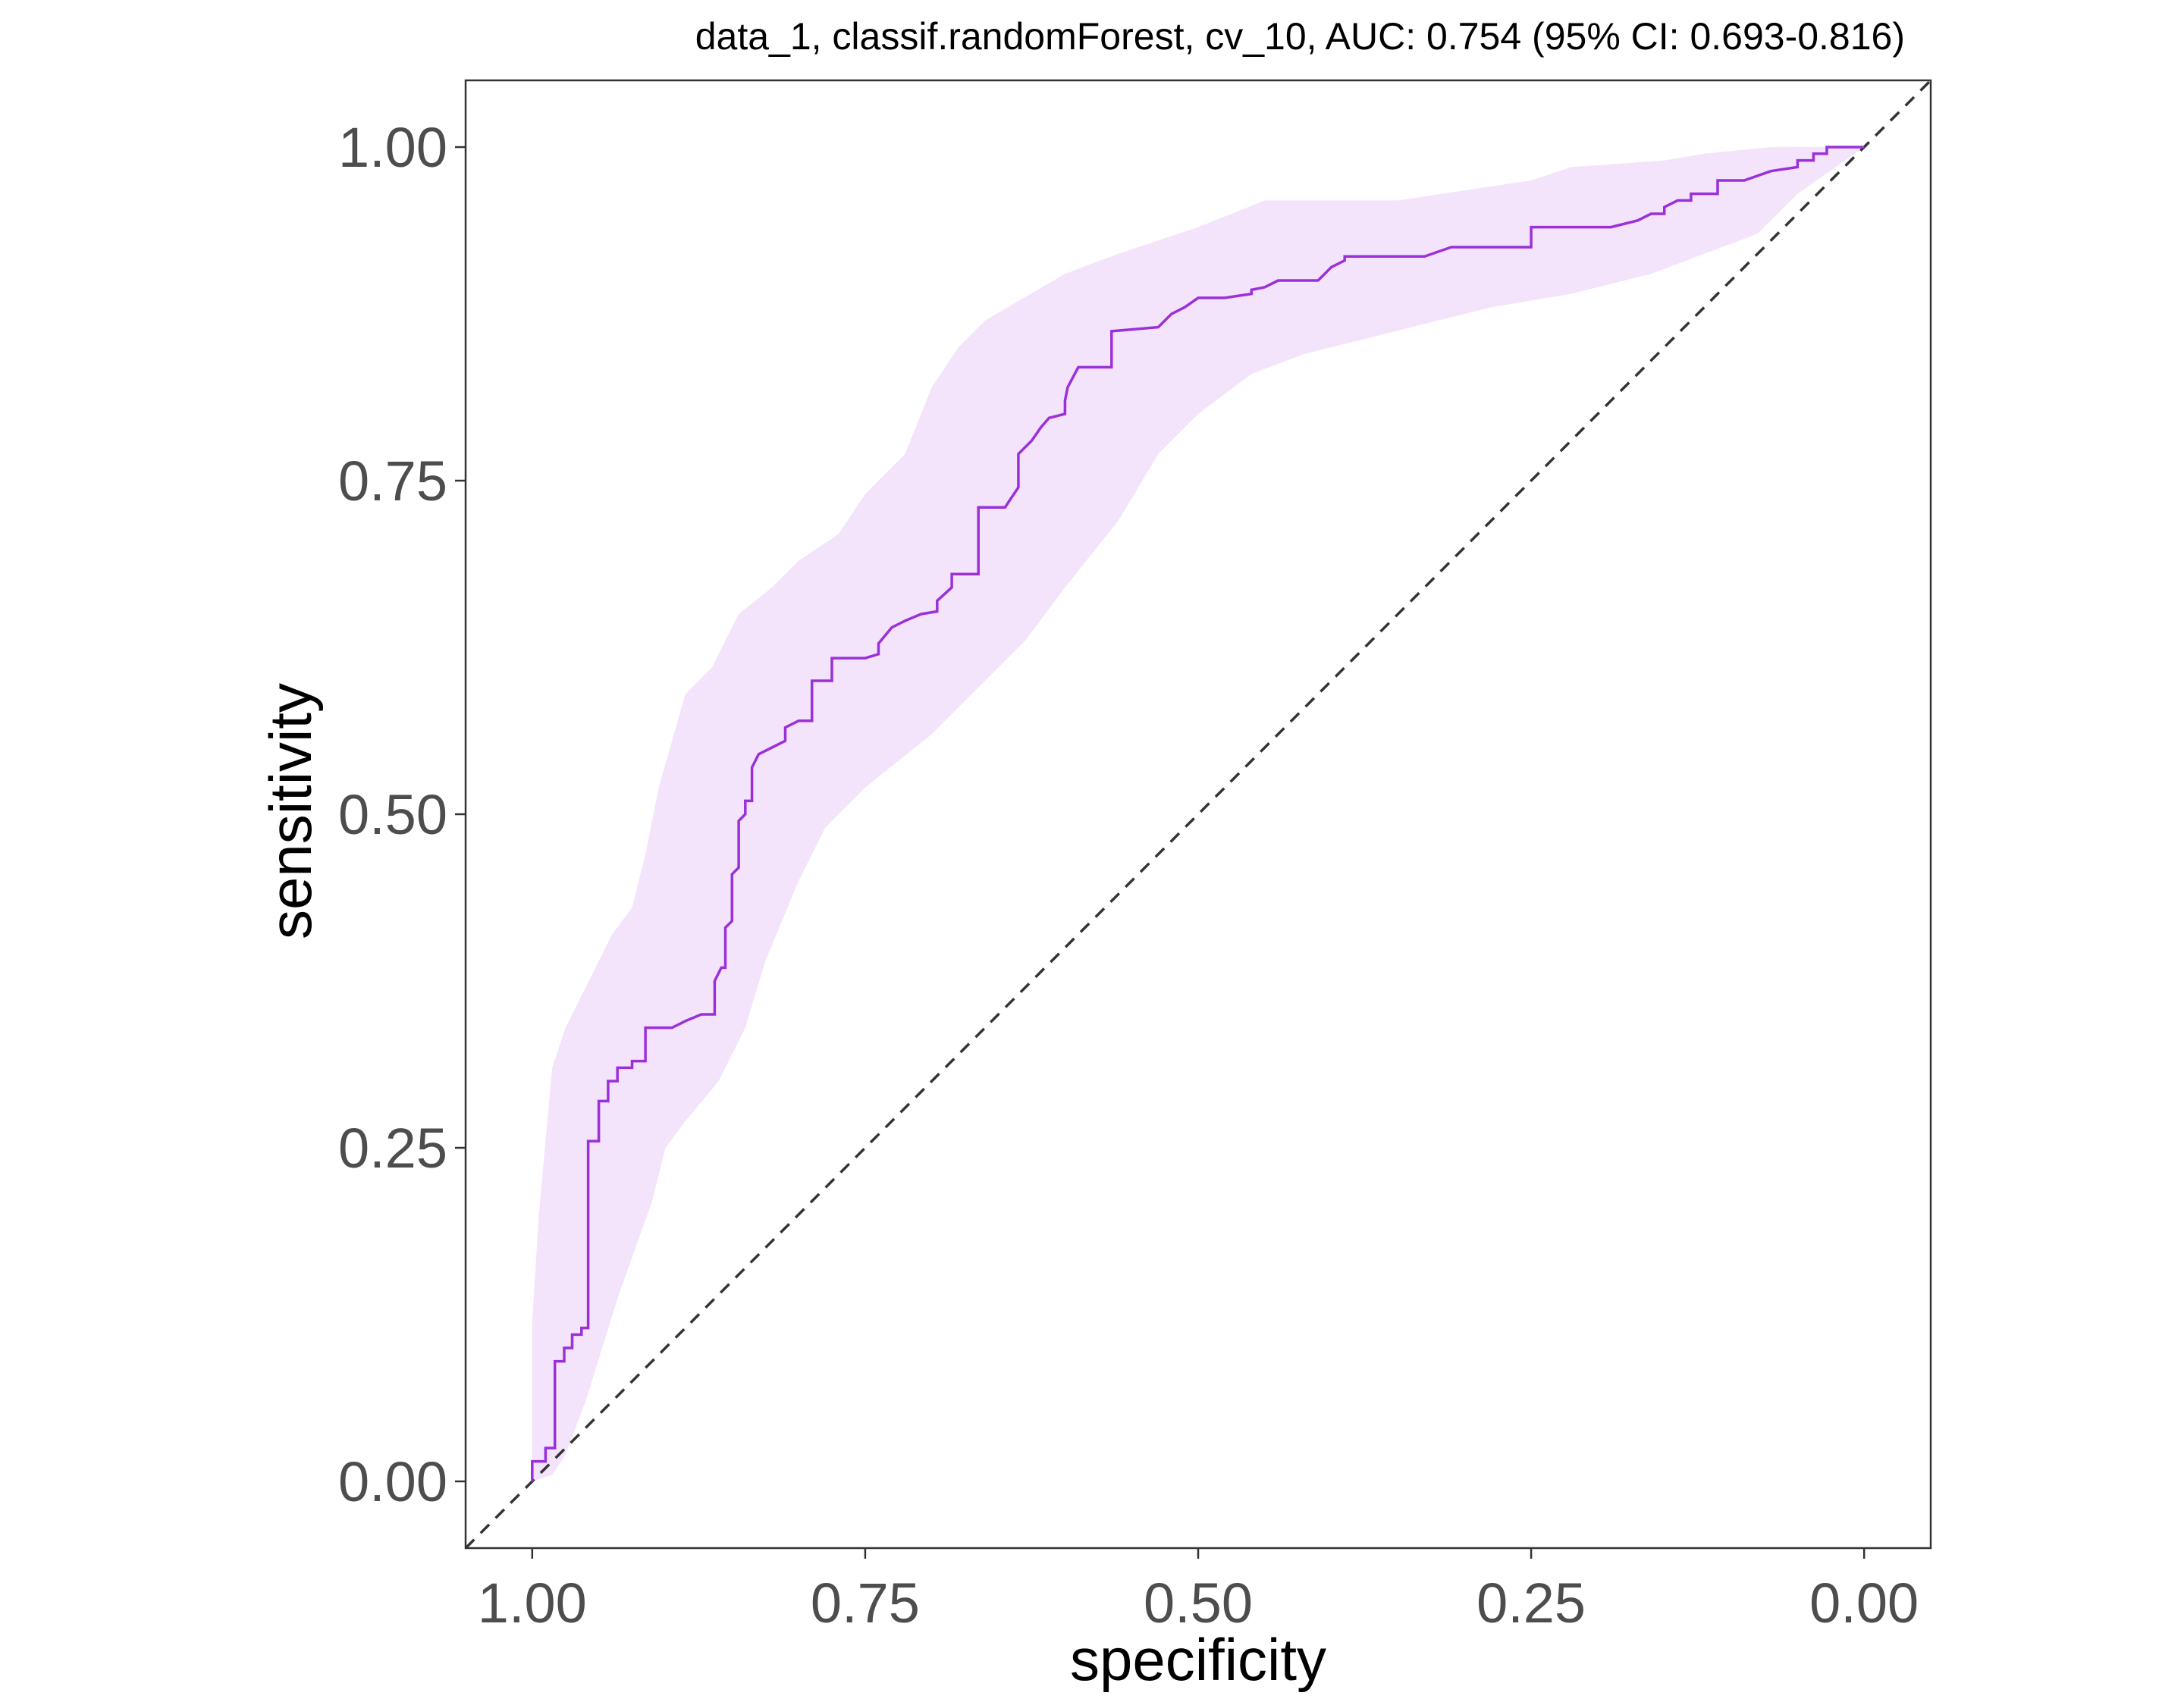  Describe the element at coordinates (865, 1604) in the screenshot. I see `x-tick-label: 0.75` at that location.